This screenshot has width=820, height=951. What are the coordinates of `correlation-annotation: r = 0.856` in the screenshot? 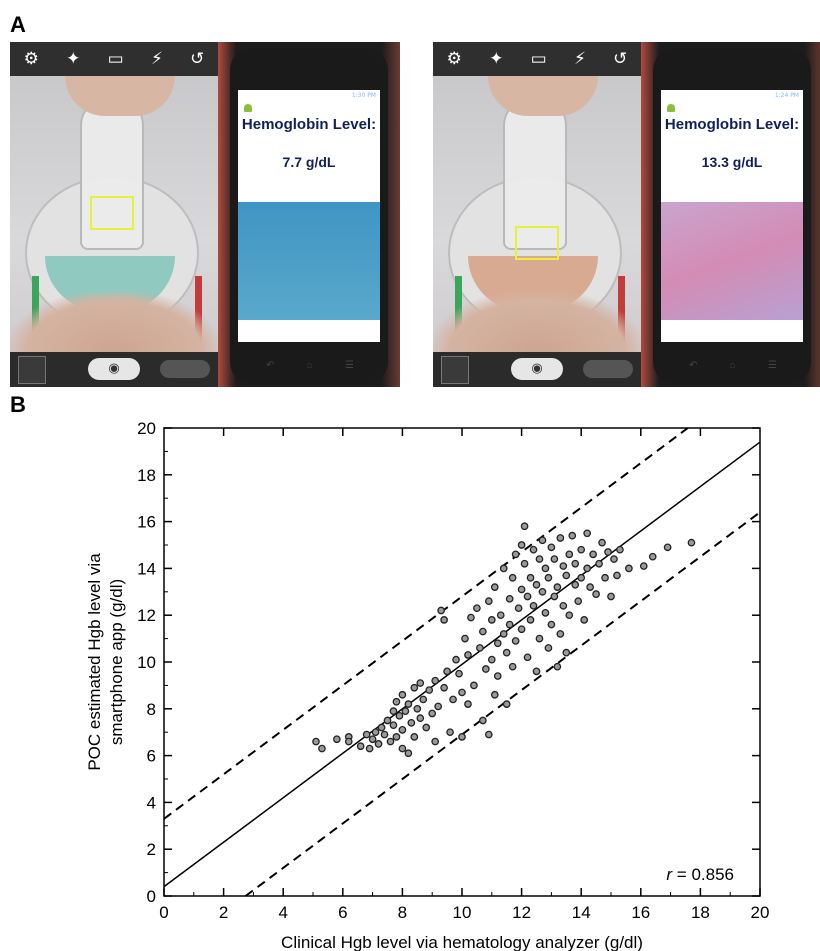 It's located at (700, 874).